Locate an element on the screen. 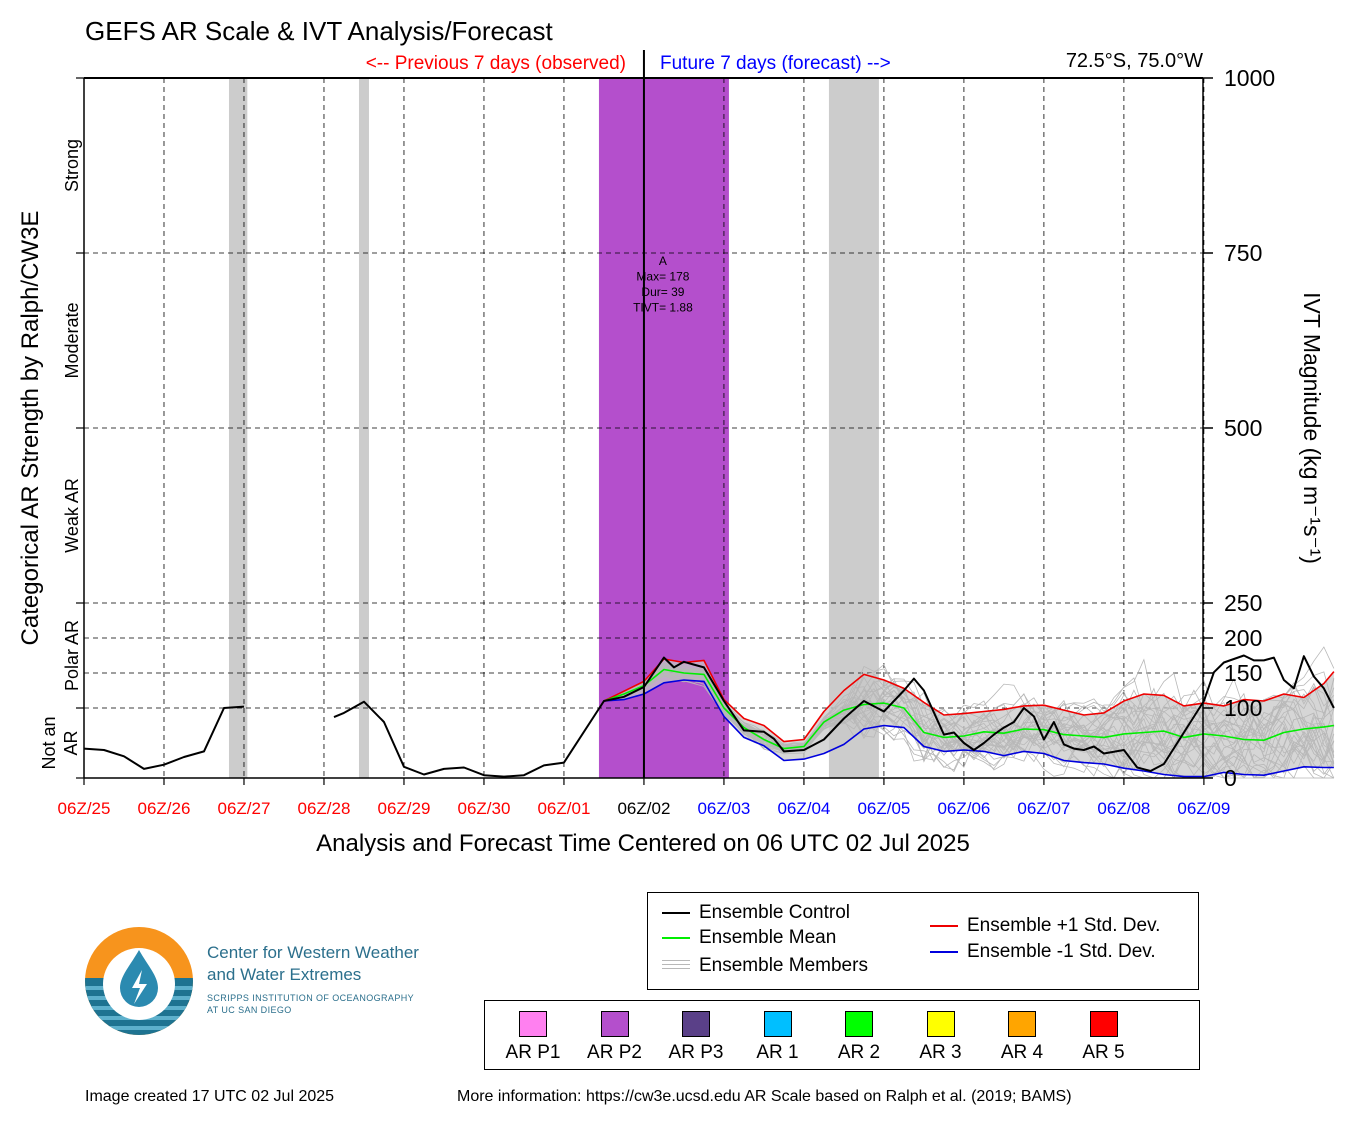 The image size is (1348, 1128). logo-line-3: SCRIPPS INSTITUTION OF OCEANOGRAPHY is located at coordinates (311, 998).